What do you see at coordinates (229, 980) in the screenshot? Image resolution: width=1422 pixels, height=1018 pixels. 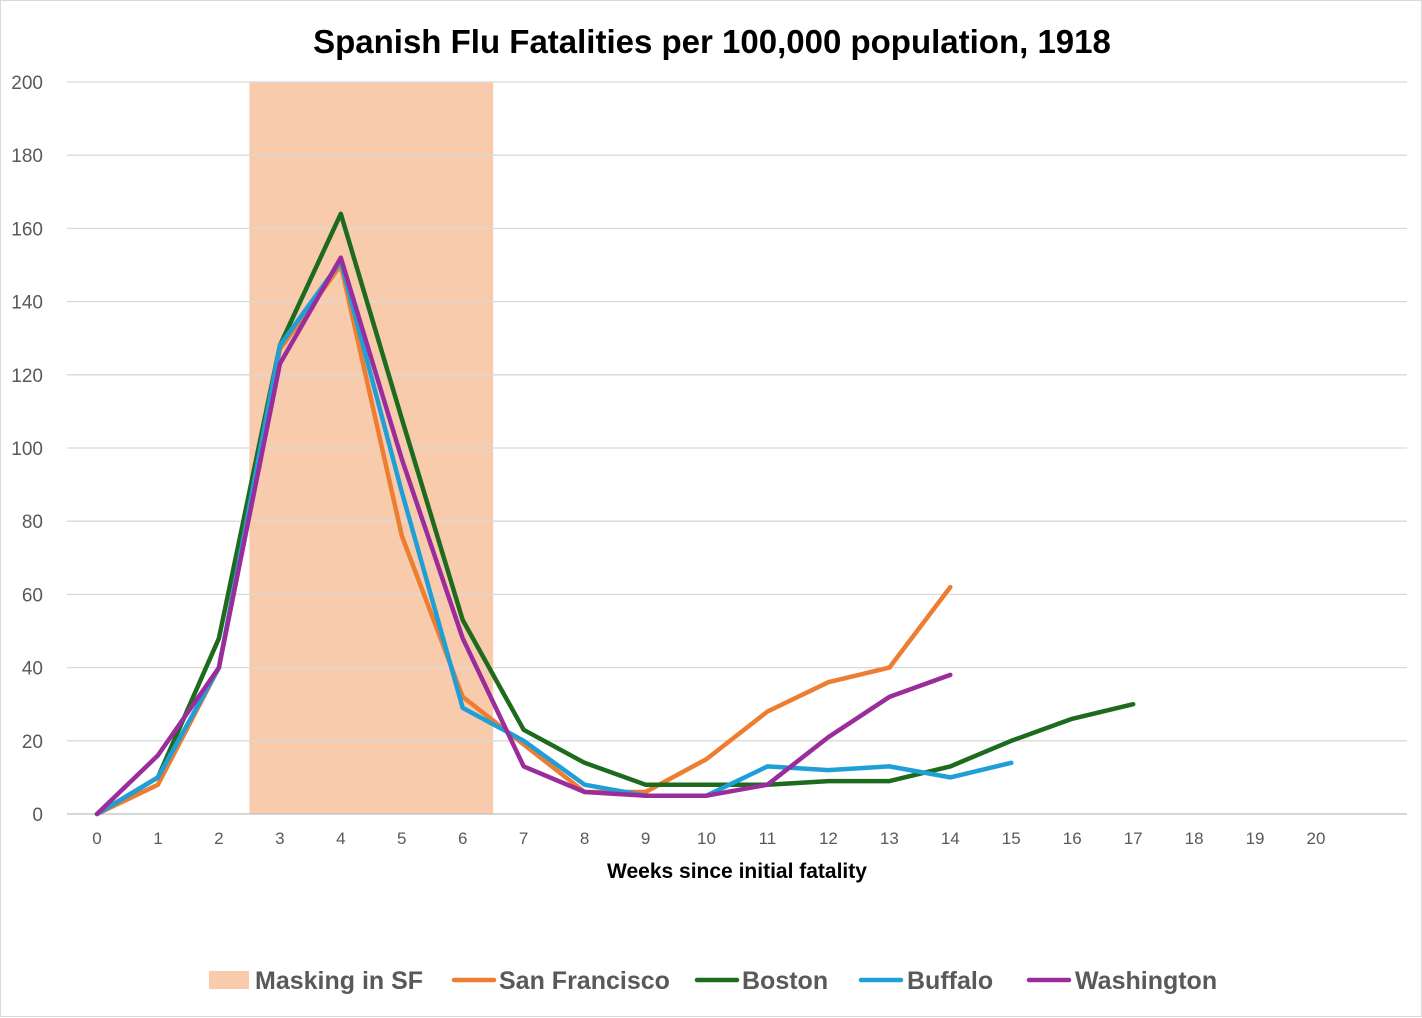 I see `legend-swatch-masking-in-sf` at bounding box center [229, 980].